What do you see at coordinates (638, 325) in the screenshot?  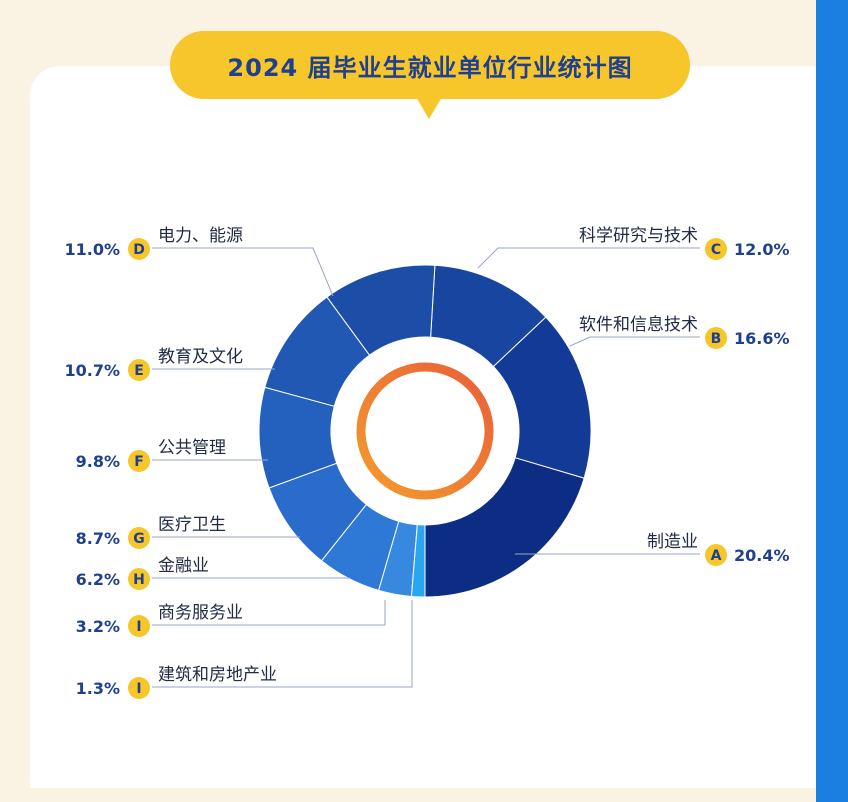 I see `category-label-b-2: 软件和信息技术` at bounding box center [638, 325].